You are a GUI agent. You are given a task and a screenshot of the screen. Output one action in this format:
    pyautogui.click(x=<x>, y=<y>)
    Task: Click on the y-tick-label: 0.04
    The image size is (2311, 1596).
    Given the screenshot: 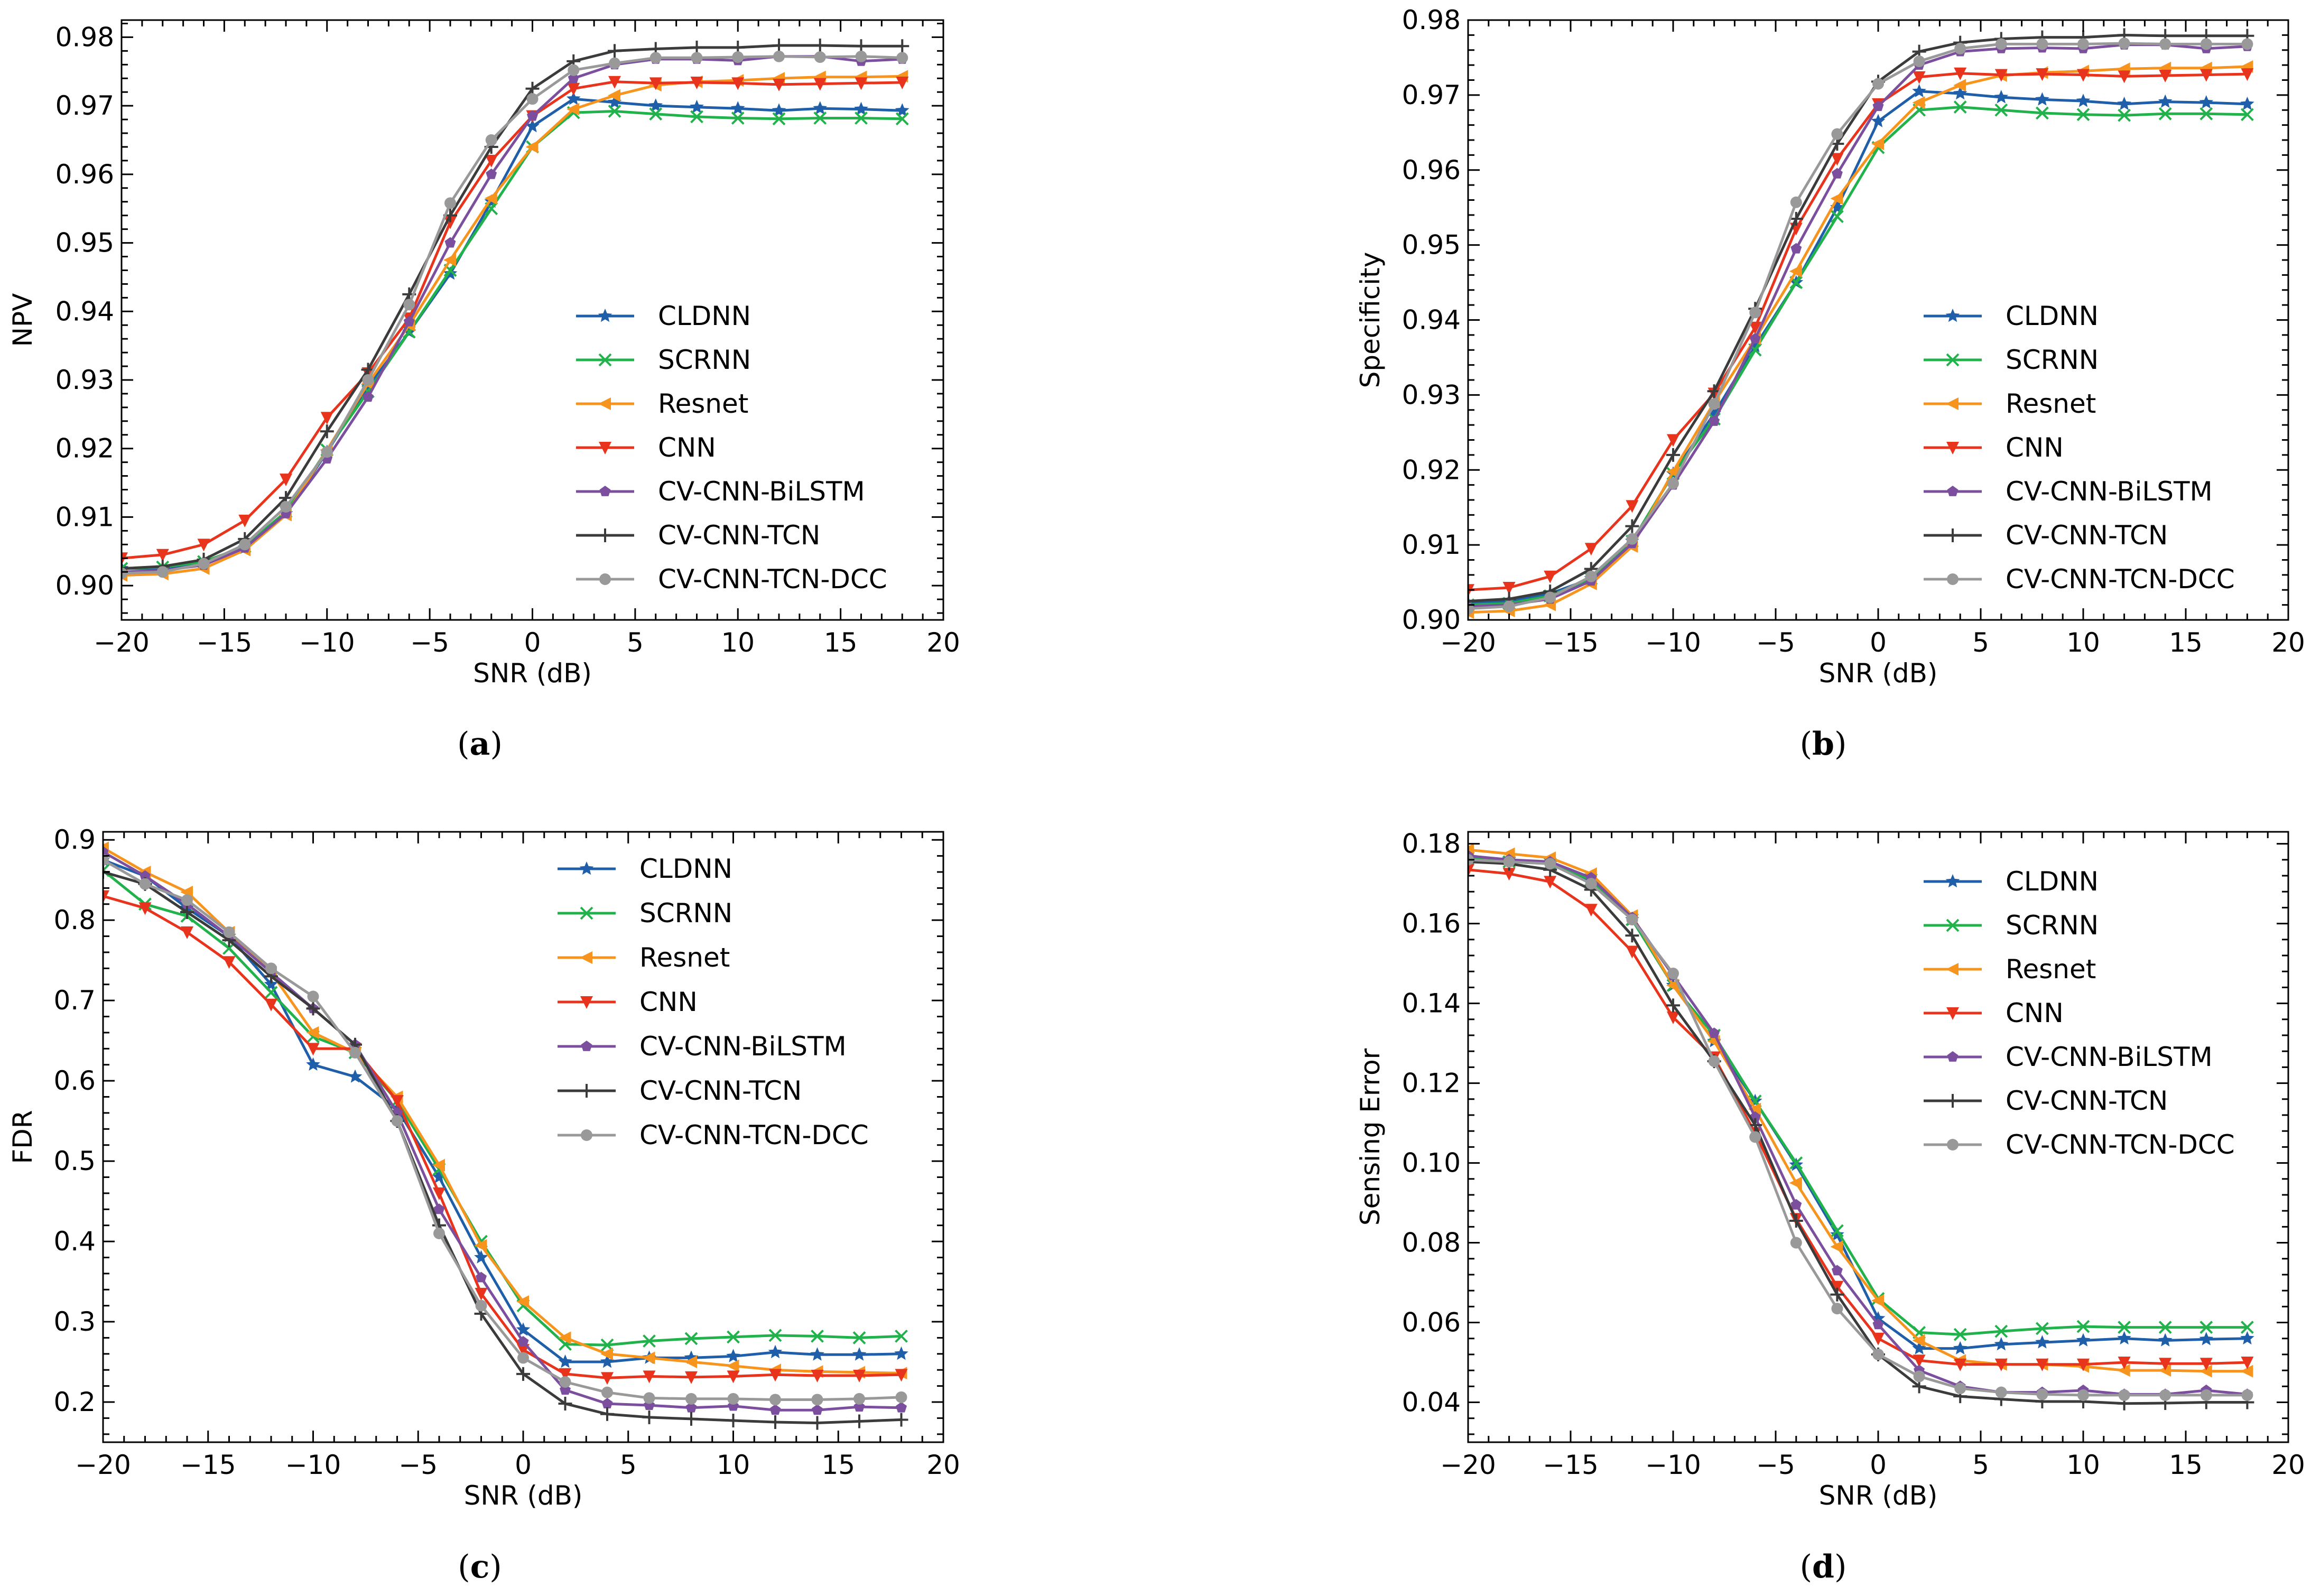 What is the action you would take?
    pyautogui.click(x=1431, y=1402)
    